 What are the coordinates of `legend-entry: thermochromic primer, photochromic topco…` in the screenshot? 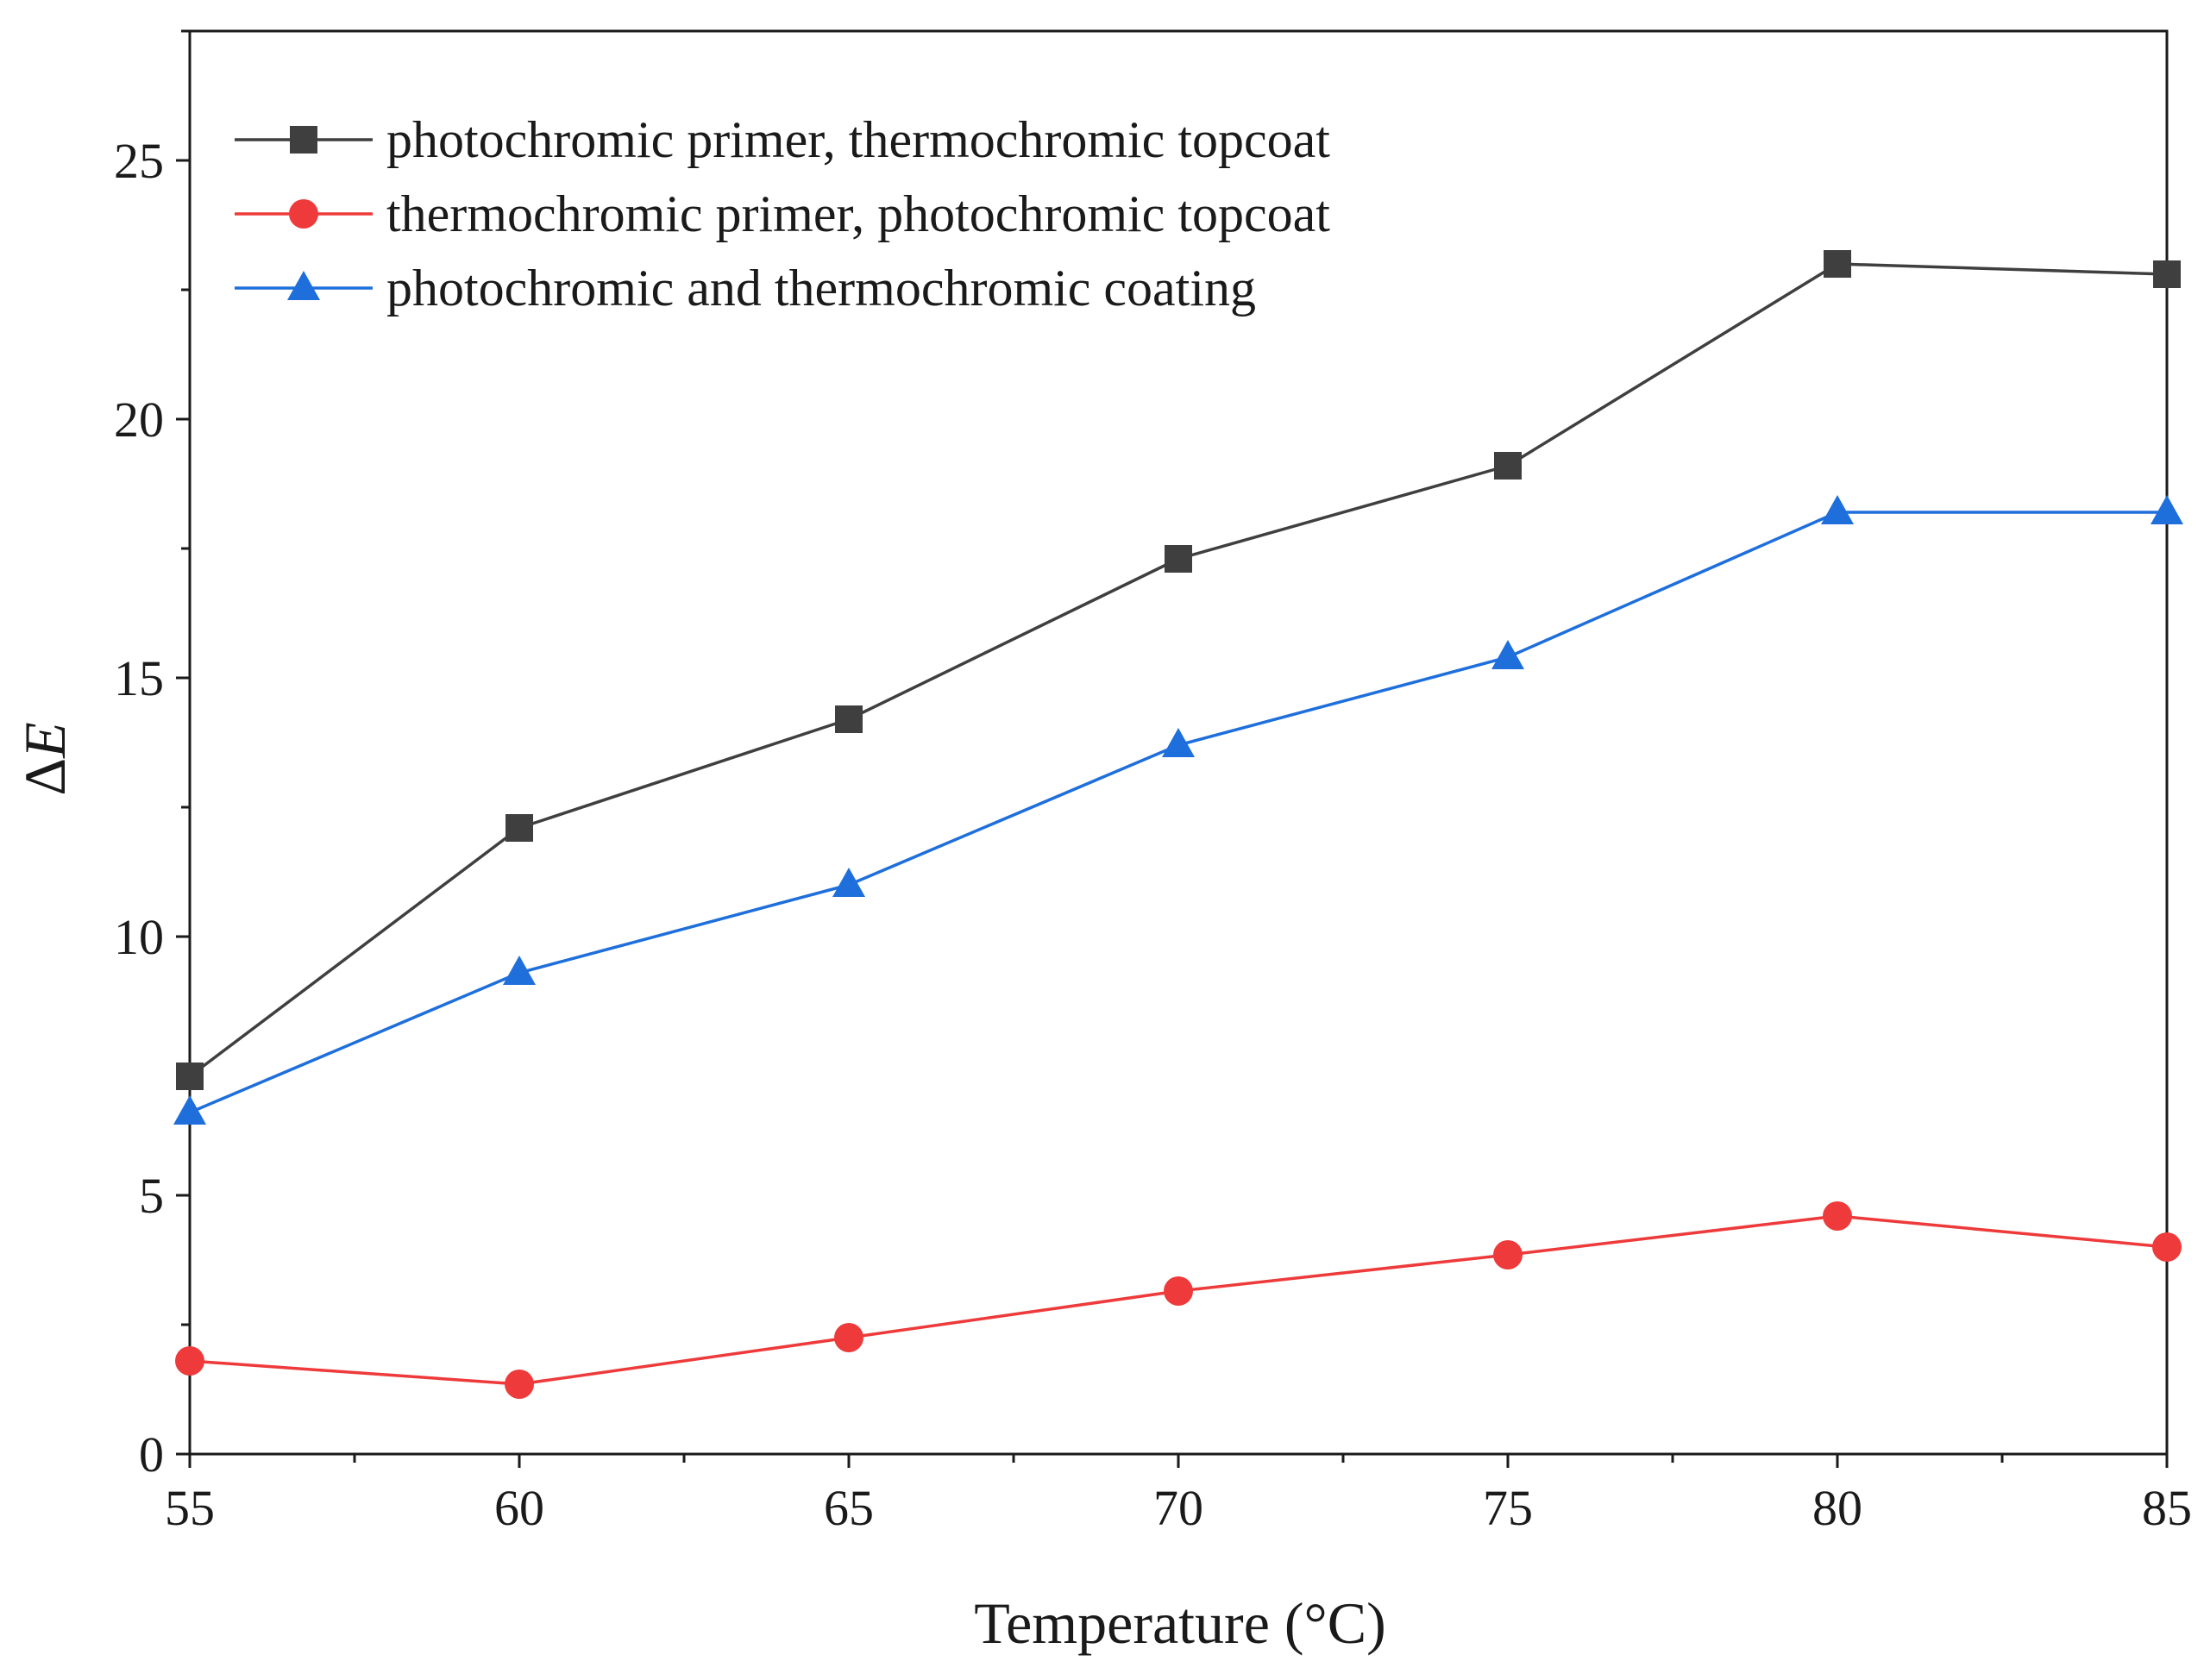 It's located at (782, 214).